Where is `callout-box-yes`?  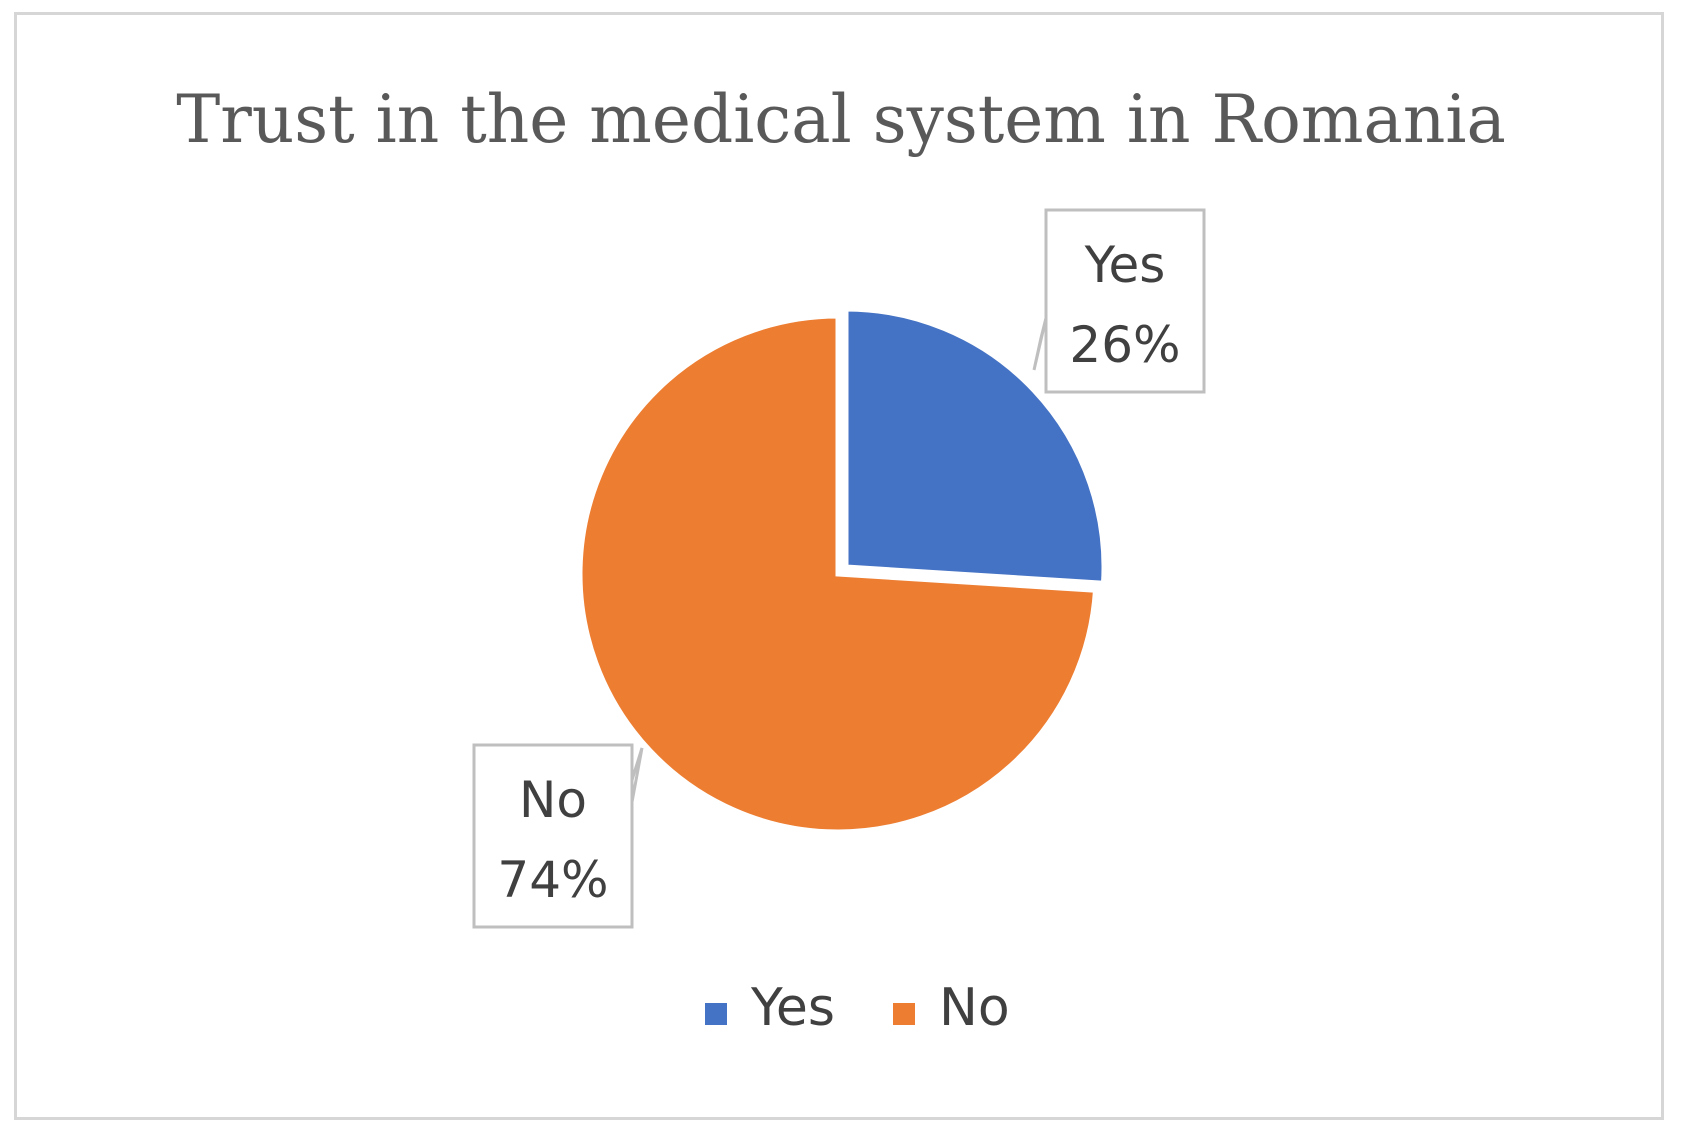
callout-box-yes is located at coordinates (1125, 301).